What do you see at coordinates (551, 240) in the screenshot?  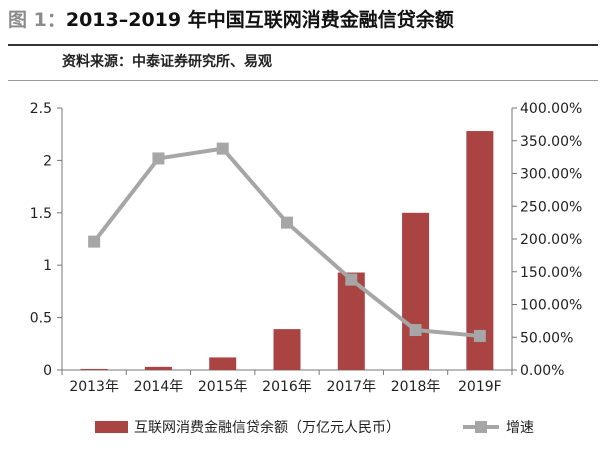 I see `right-axis-tick-label: 200.00%` at bounding box center [551, 240].